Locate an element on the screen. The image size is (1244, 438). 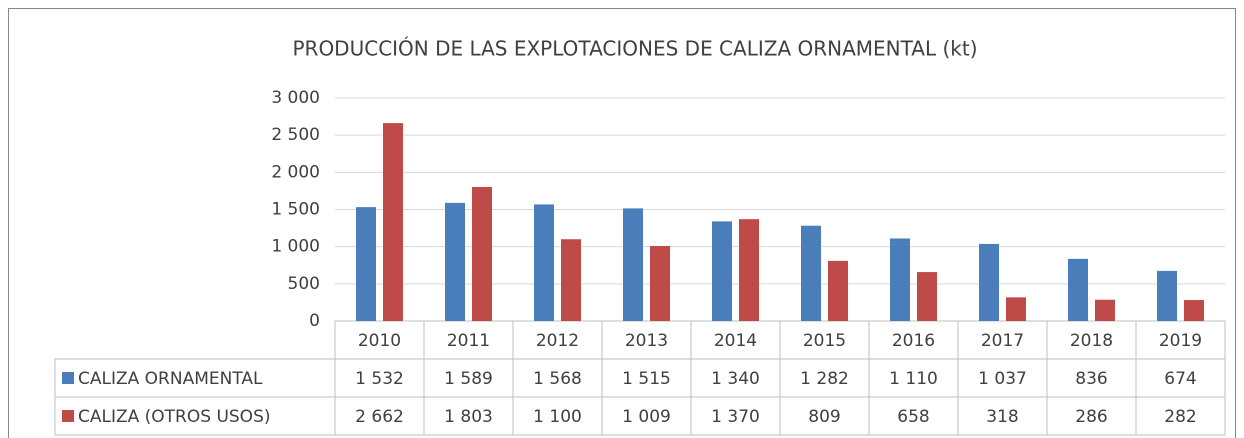
x-tick-label: 2014 is located at coordinates (735, 341).